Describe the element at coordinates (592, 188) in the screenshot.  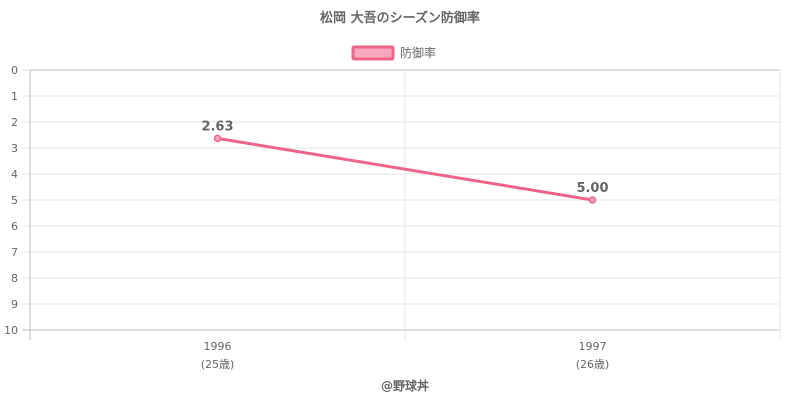
I see `data-label-1997: 5.00` at that location.